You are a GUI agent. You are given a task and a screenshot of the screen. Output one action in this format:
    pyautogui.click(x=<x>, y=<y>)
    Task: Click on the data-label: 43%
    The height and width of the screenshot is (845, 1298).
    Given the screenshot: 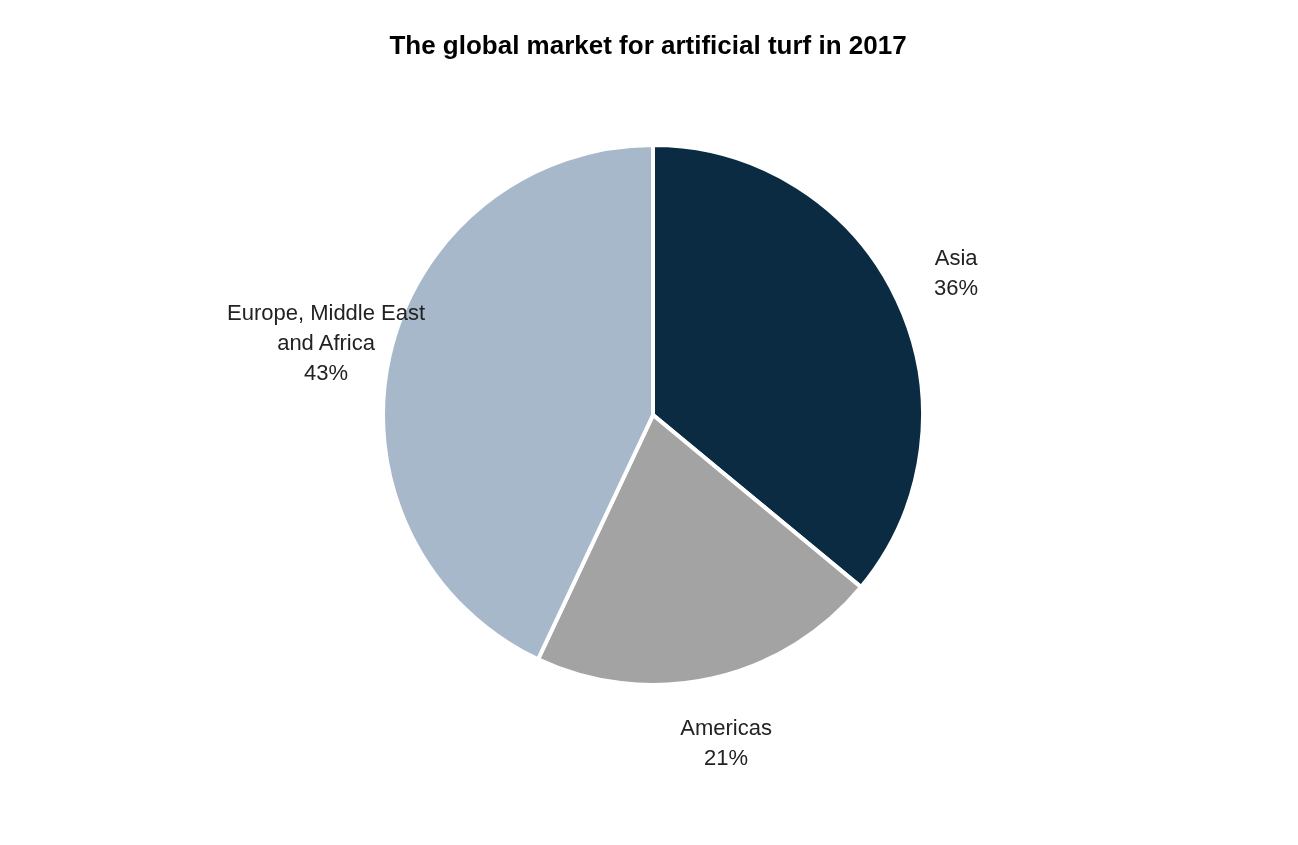 What is the action you would take?
    pyautogui.click(x=326, y=372)
    